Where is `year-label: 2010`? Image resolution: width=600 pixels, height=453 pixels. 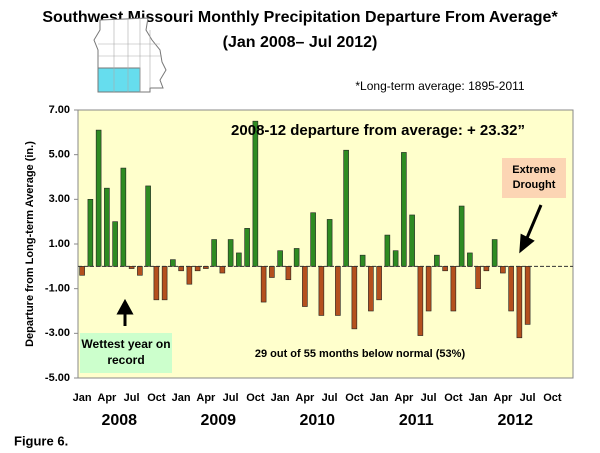 year-label: 2010 is located at coordinates (317, 420).